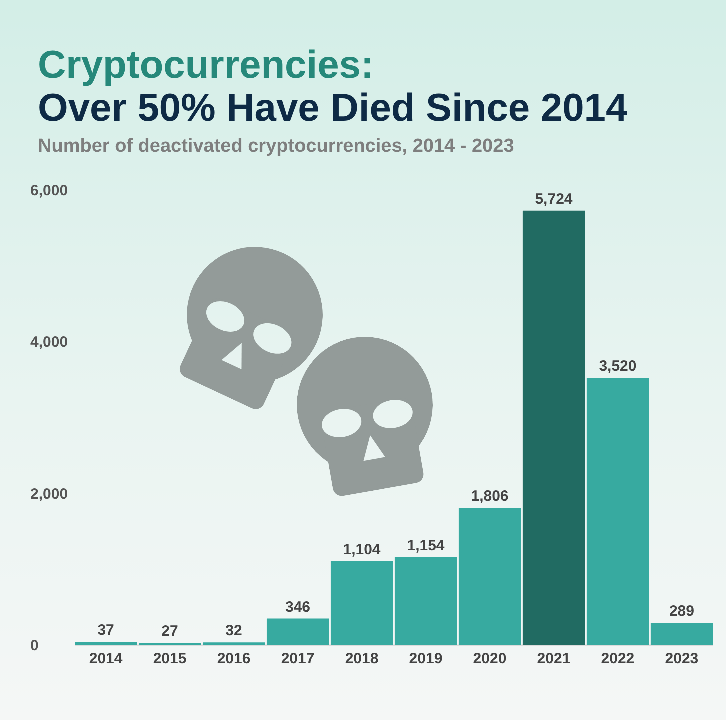 Image resolution: width=726 pixels, height=720 pixels. Describe the element at coordinates (554, 199) in the screenshot. I see `data-label: 5,724` at that location.